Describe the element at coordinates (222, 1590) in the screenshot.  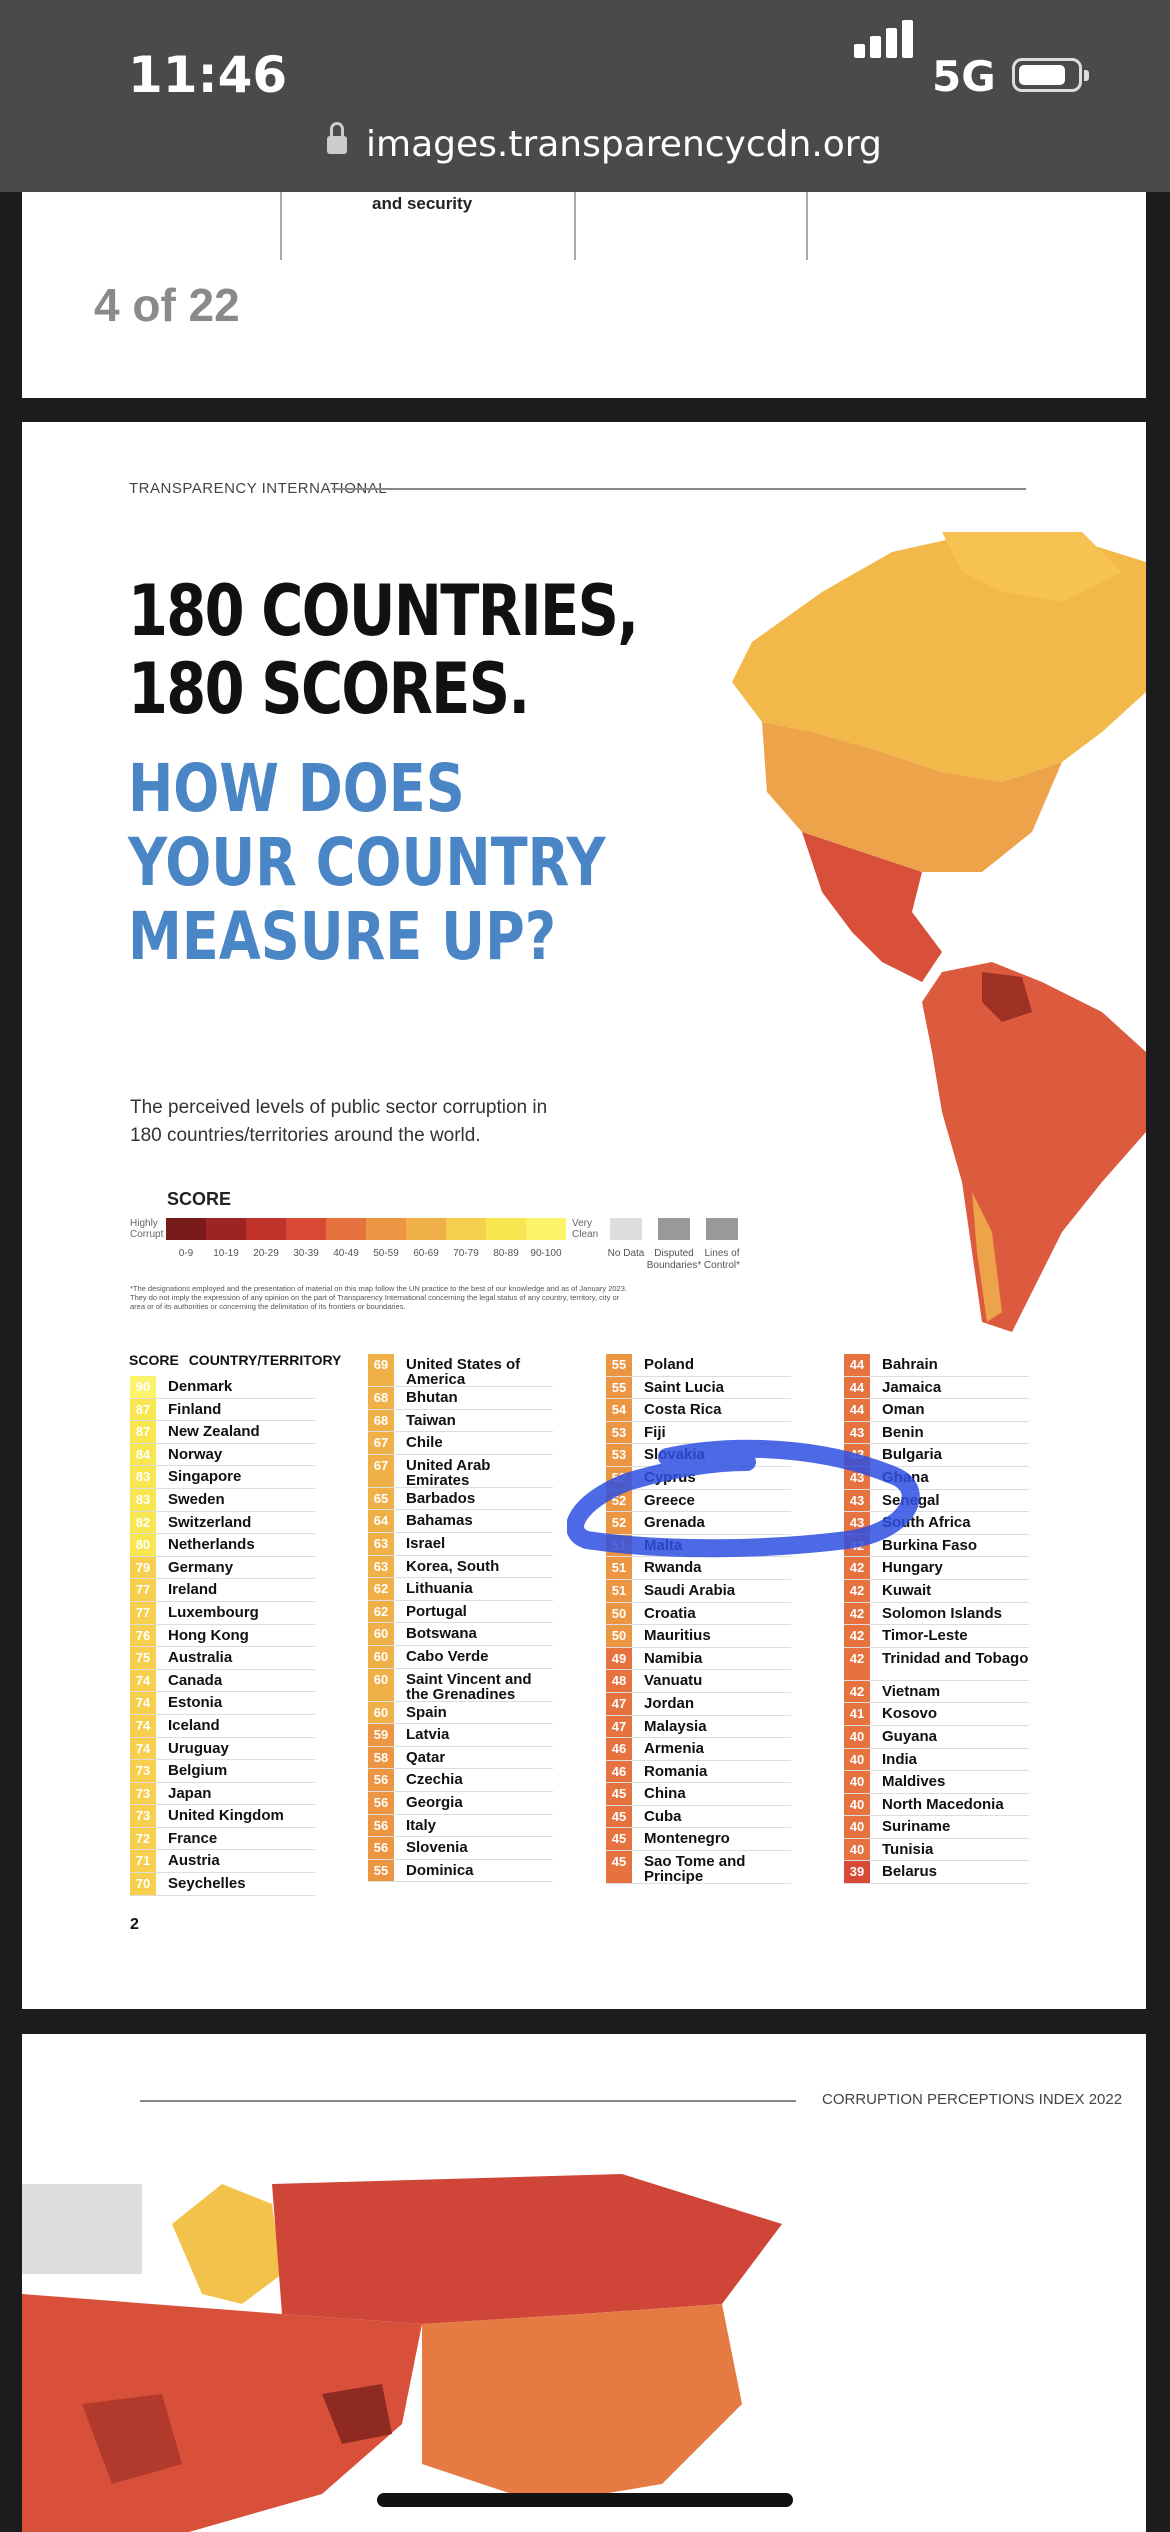
I see `table-row: 77 Ireland` at that location.